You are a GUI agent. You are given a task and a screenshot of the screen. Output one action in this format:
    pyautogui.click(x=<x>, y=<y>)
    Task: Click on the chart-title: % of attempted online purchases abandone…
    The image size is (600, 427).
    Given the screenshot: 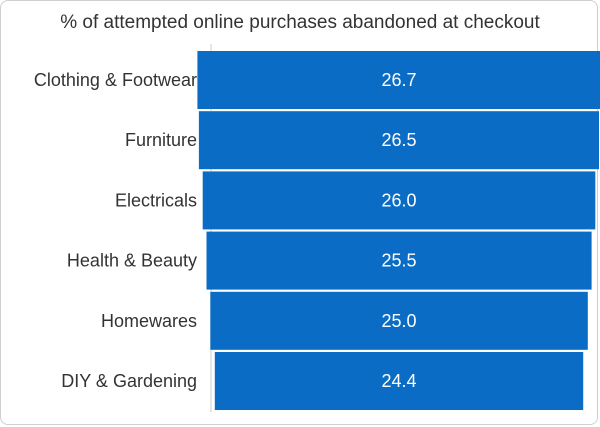 What is the action you would take?
    pyautogui.click(x=300, y=22)
    